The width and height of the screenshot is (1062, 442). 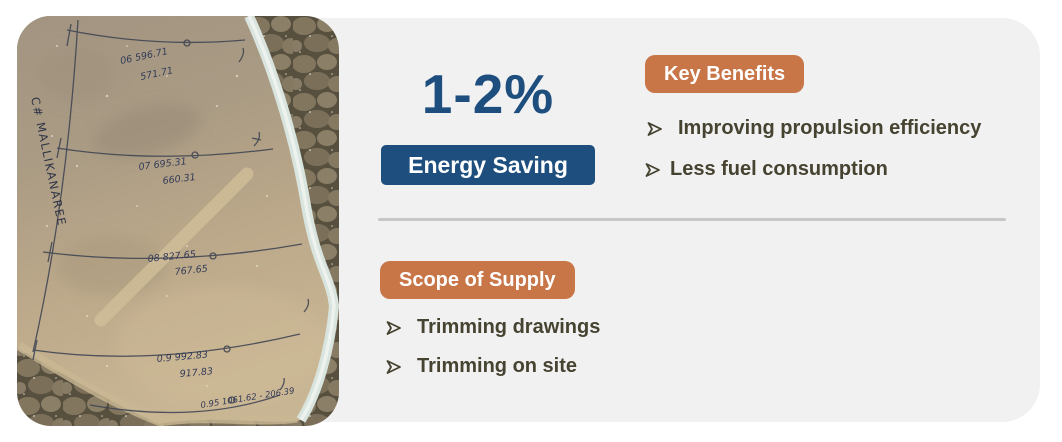 What do you see at coordinates (191, 271) in the screenshot?
I see `station-08-line2: 767.65` at bounding box center [191, 271].